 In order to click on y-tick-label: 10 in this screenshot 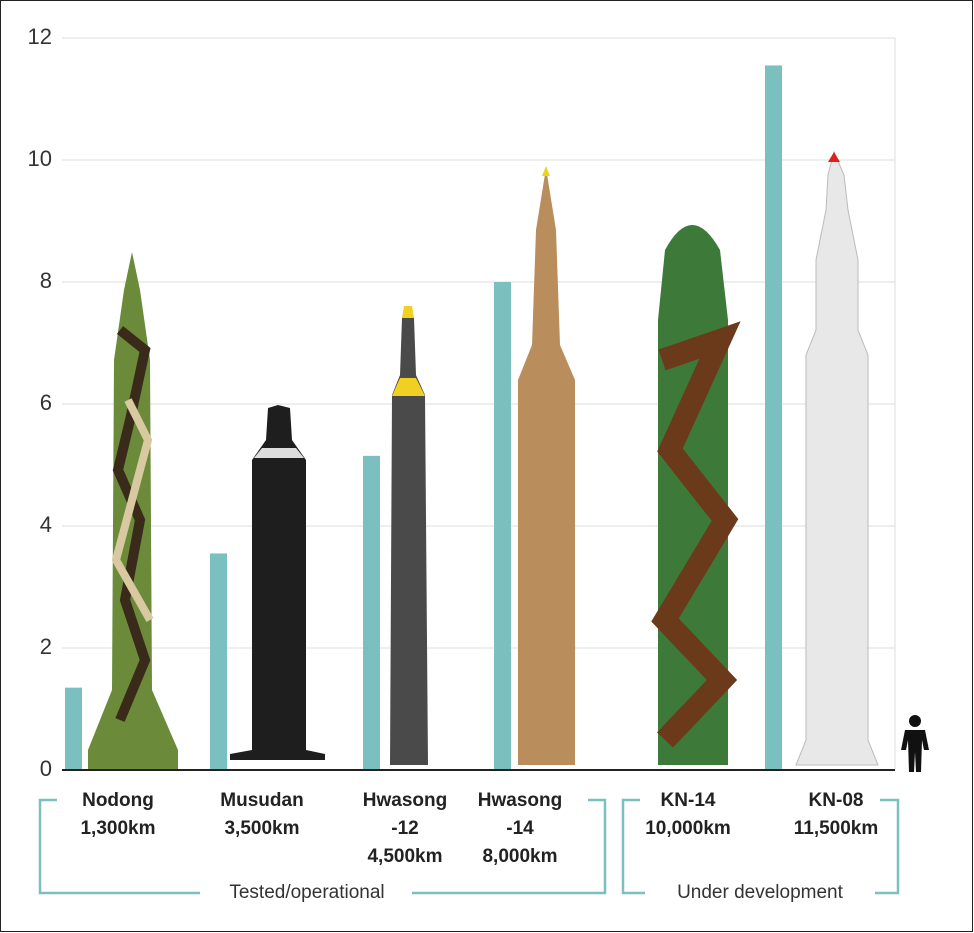, I will do `click(40, 158)`.